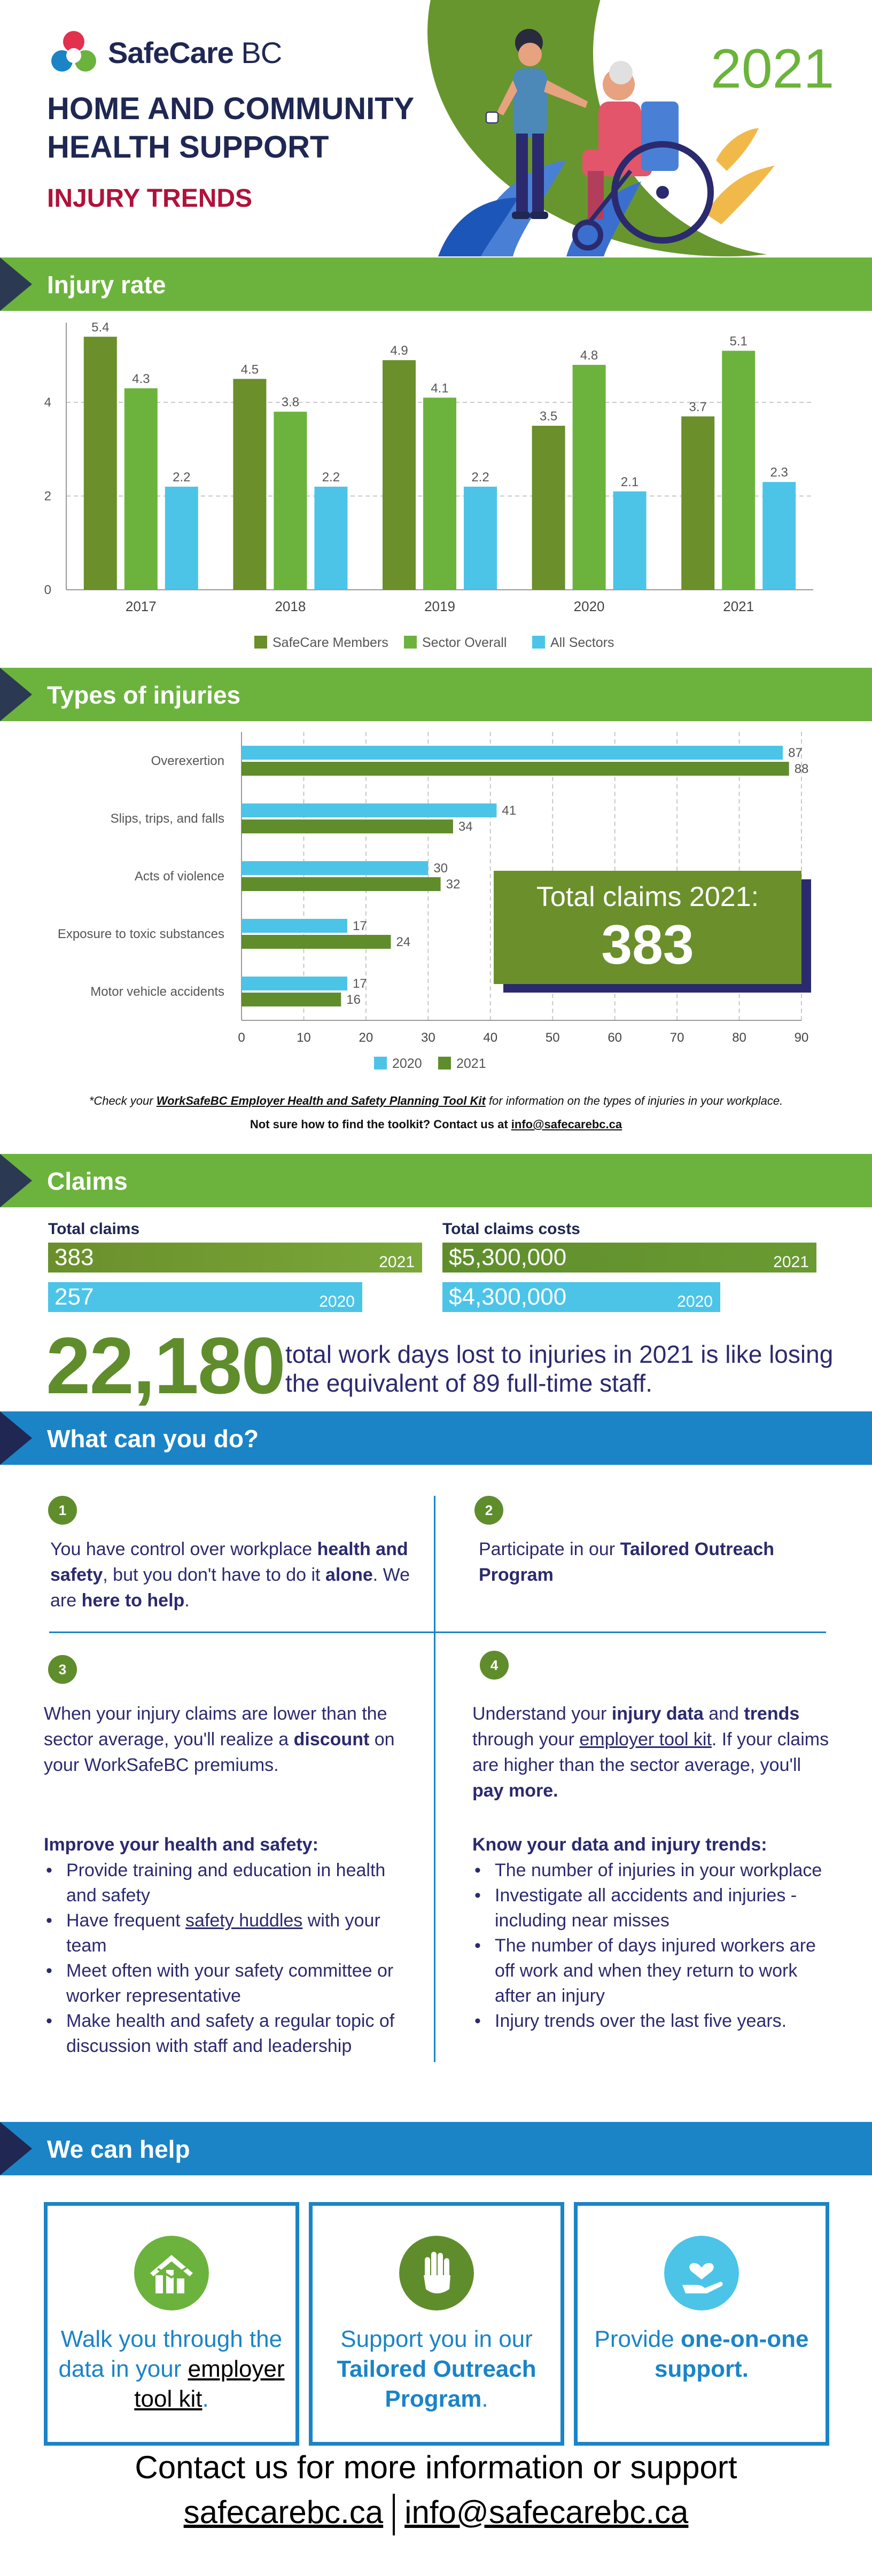 The height and width of the screenshot is (2576, 872). What do you see at coordinates (802, 769) in the screenshot?
I see `data-label: 88` at bounding box center [802, 769].